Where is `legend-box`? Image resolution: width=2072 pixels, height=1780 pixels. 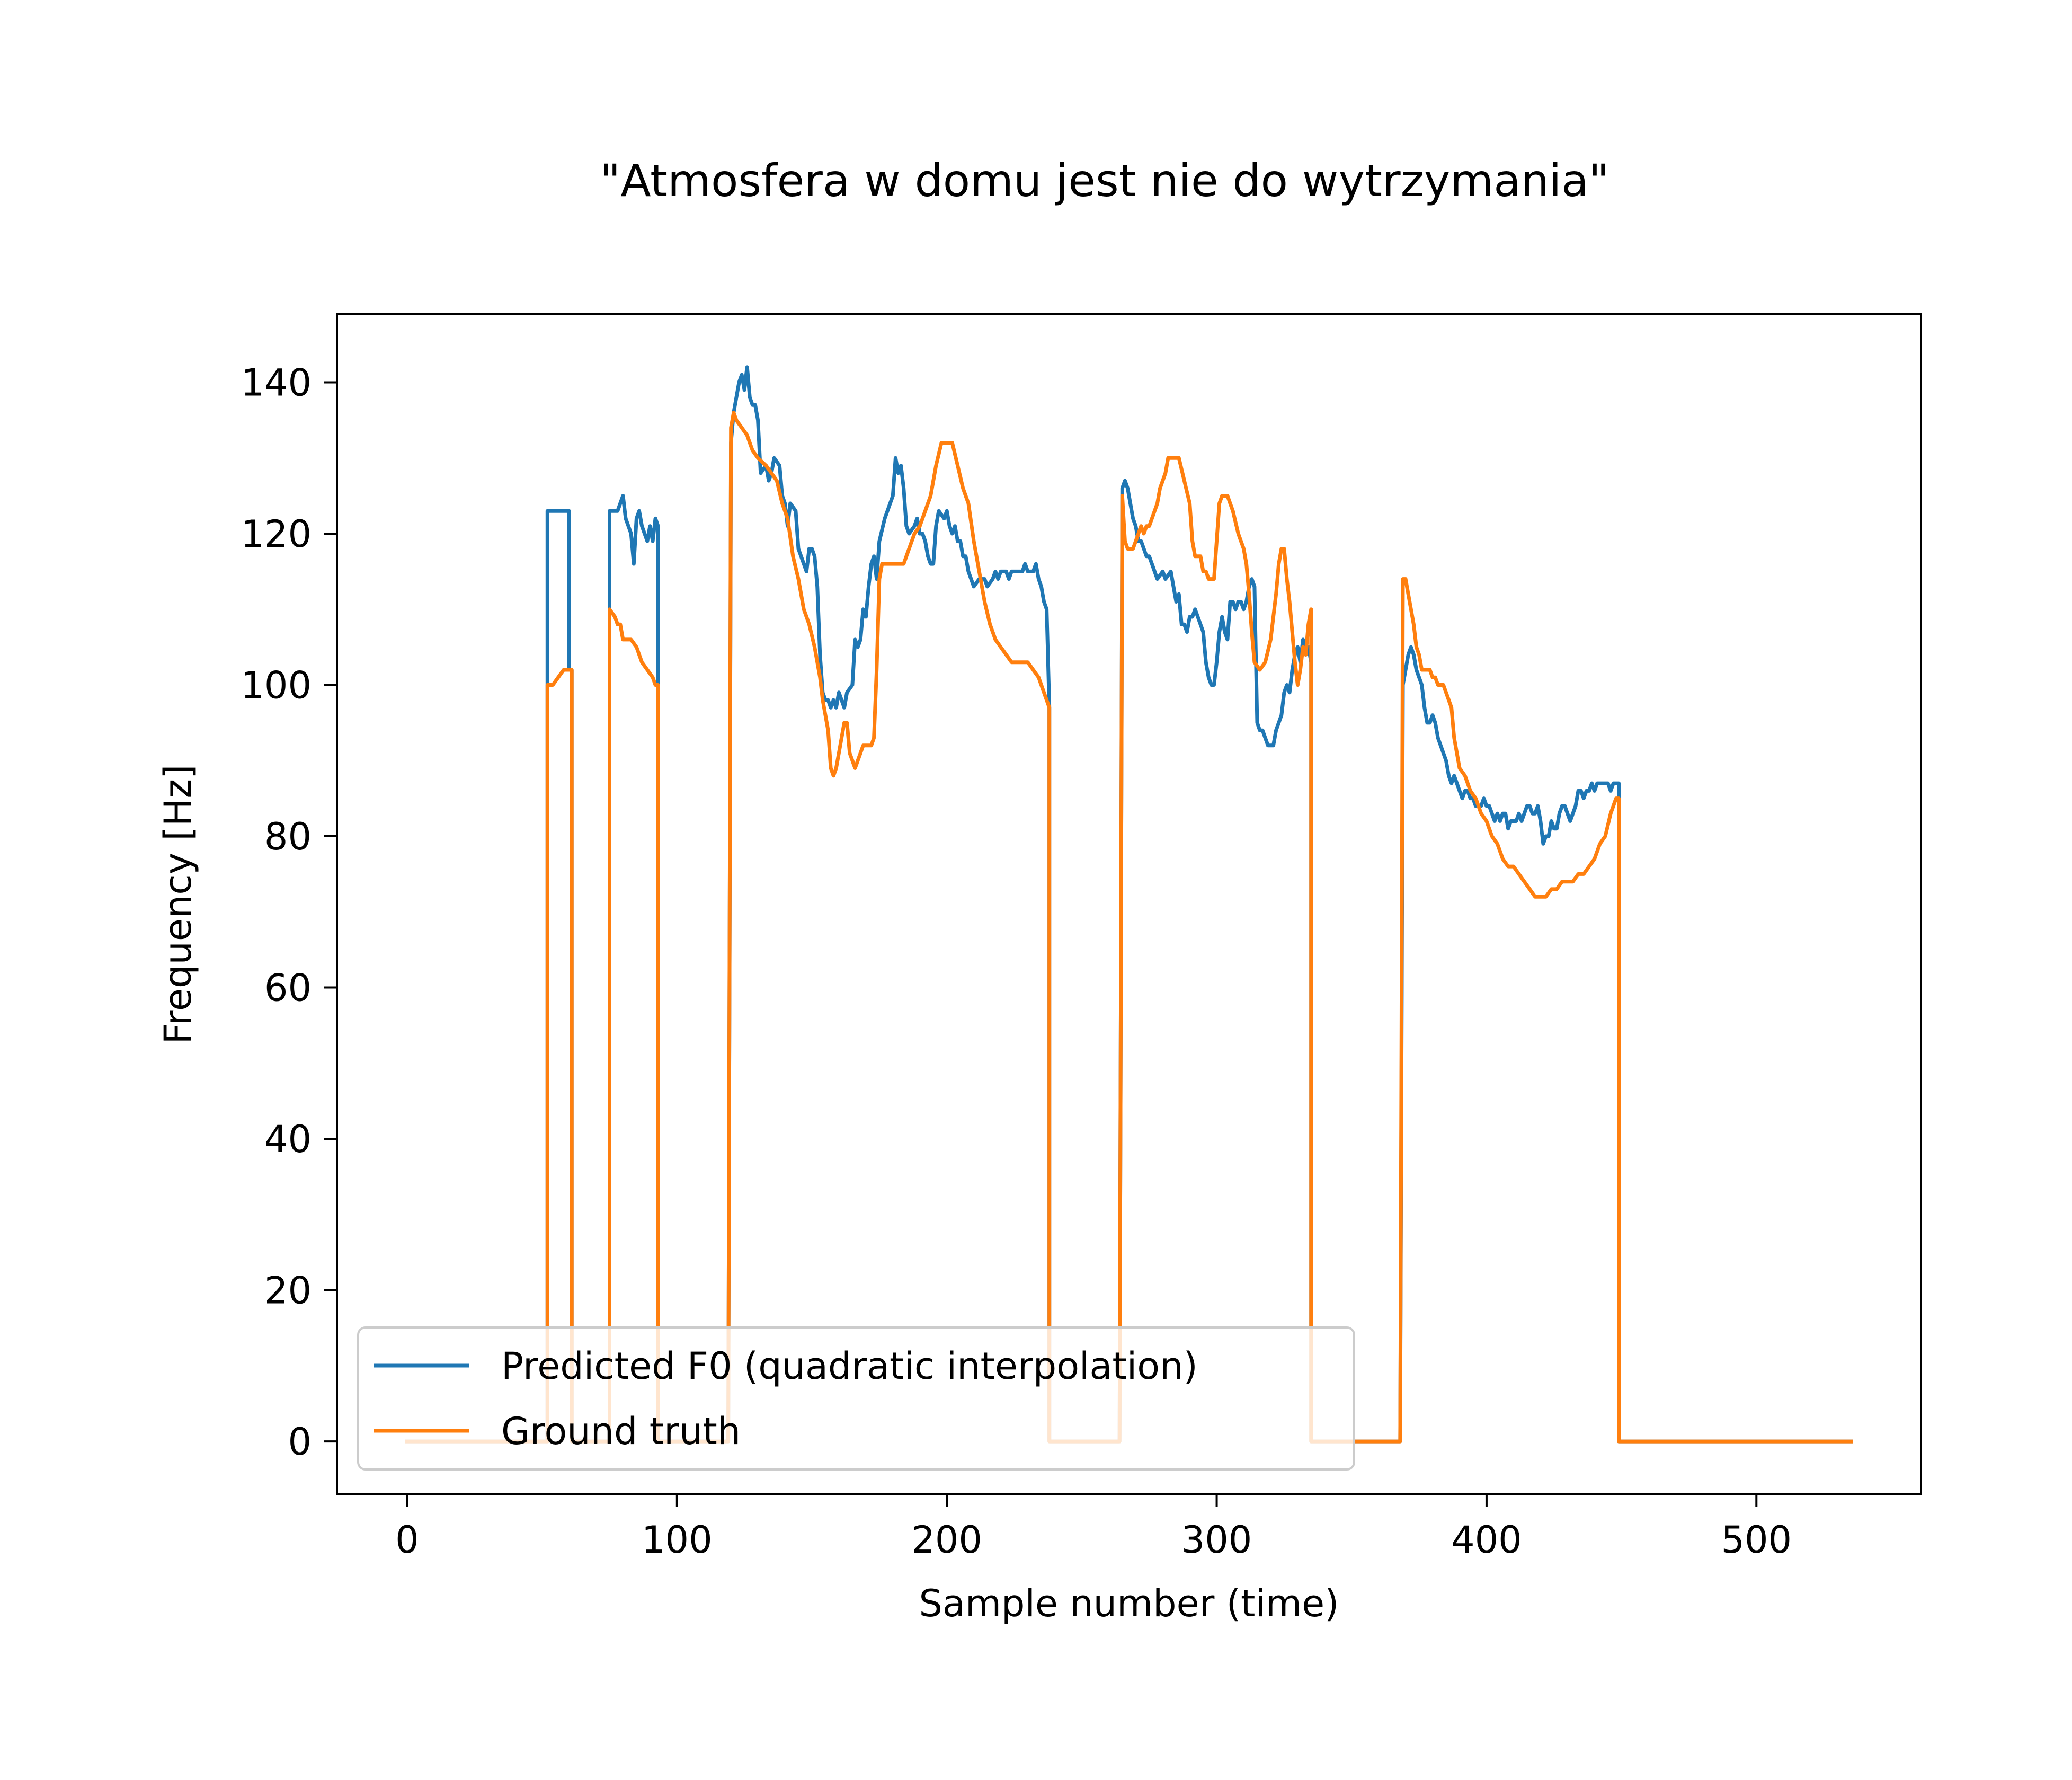 legend-box is located at coordinates (856, 1398).